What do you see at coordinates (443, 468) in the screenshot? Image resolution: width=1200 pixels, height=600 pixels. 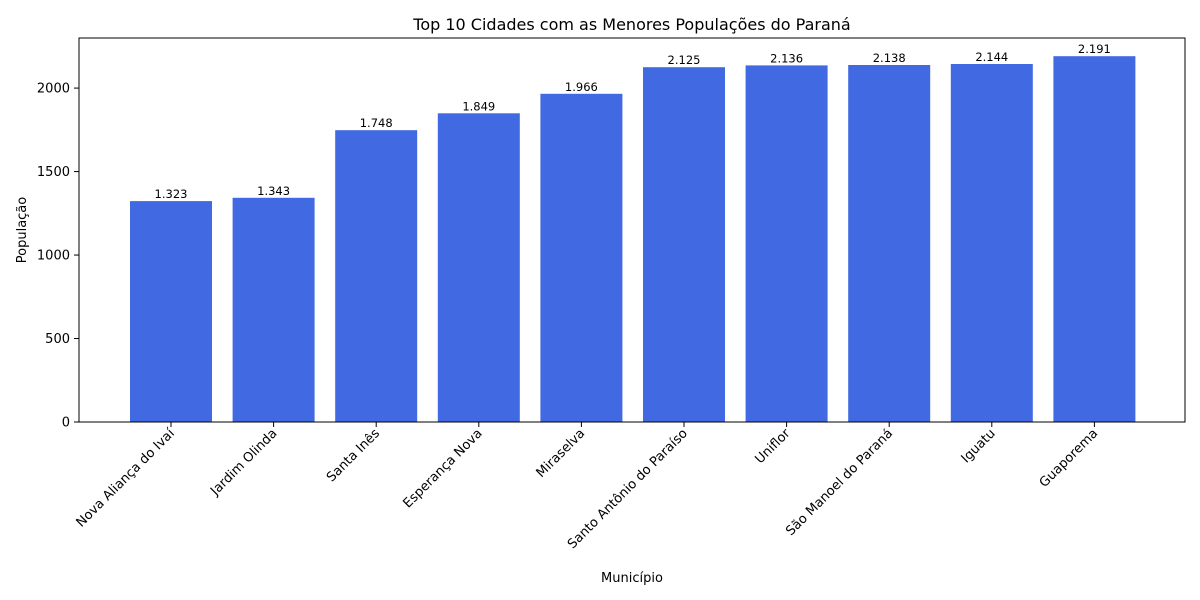 I see `x-tick-label: Esperança Nova` at bounding box center [443, 468].